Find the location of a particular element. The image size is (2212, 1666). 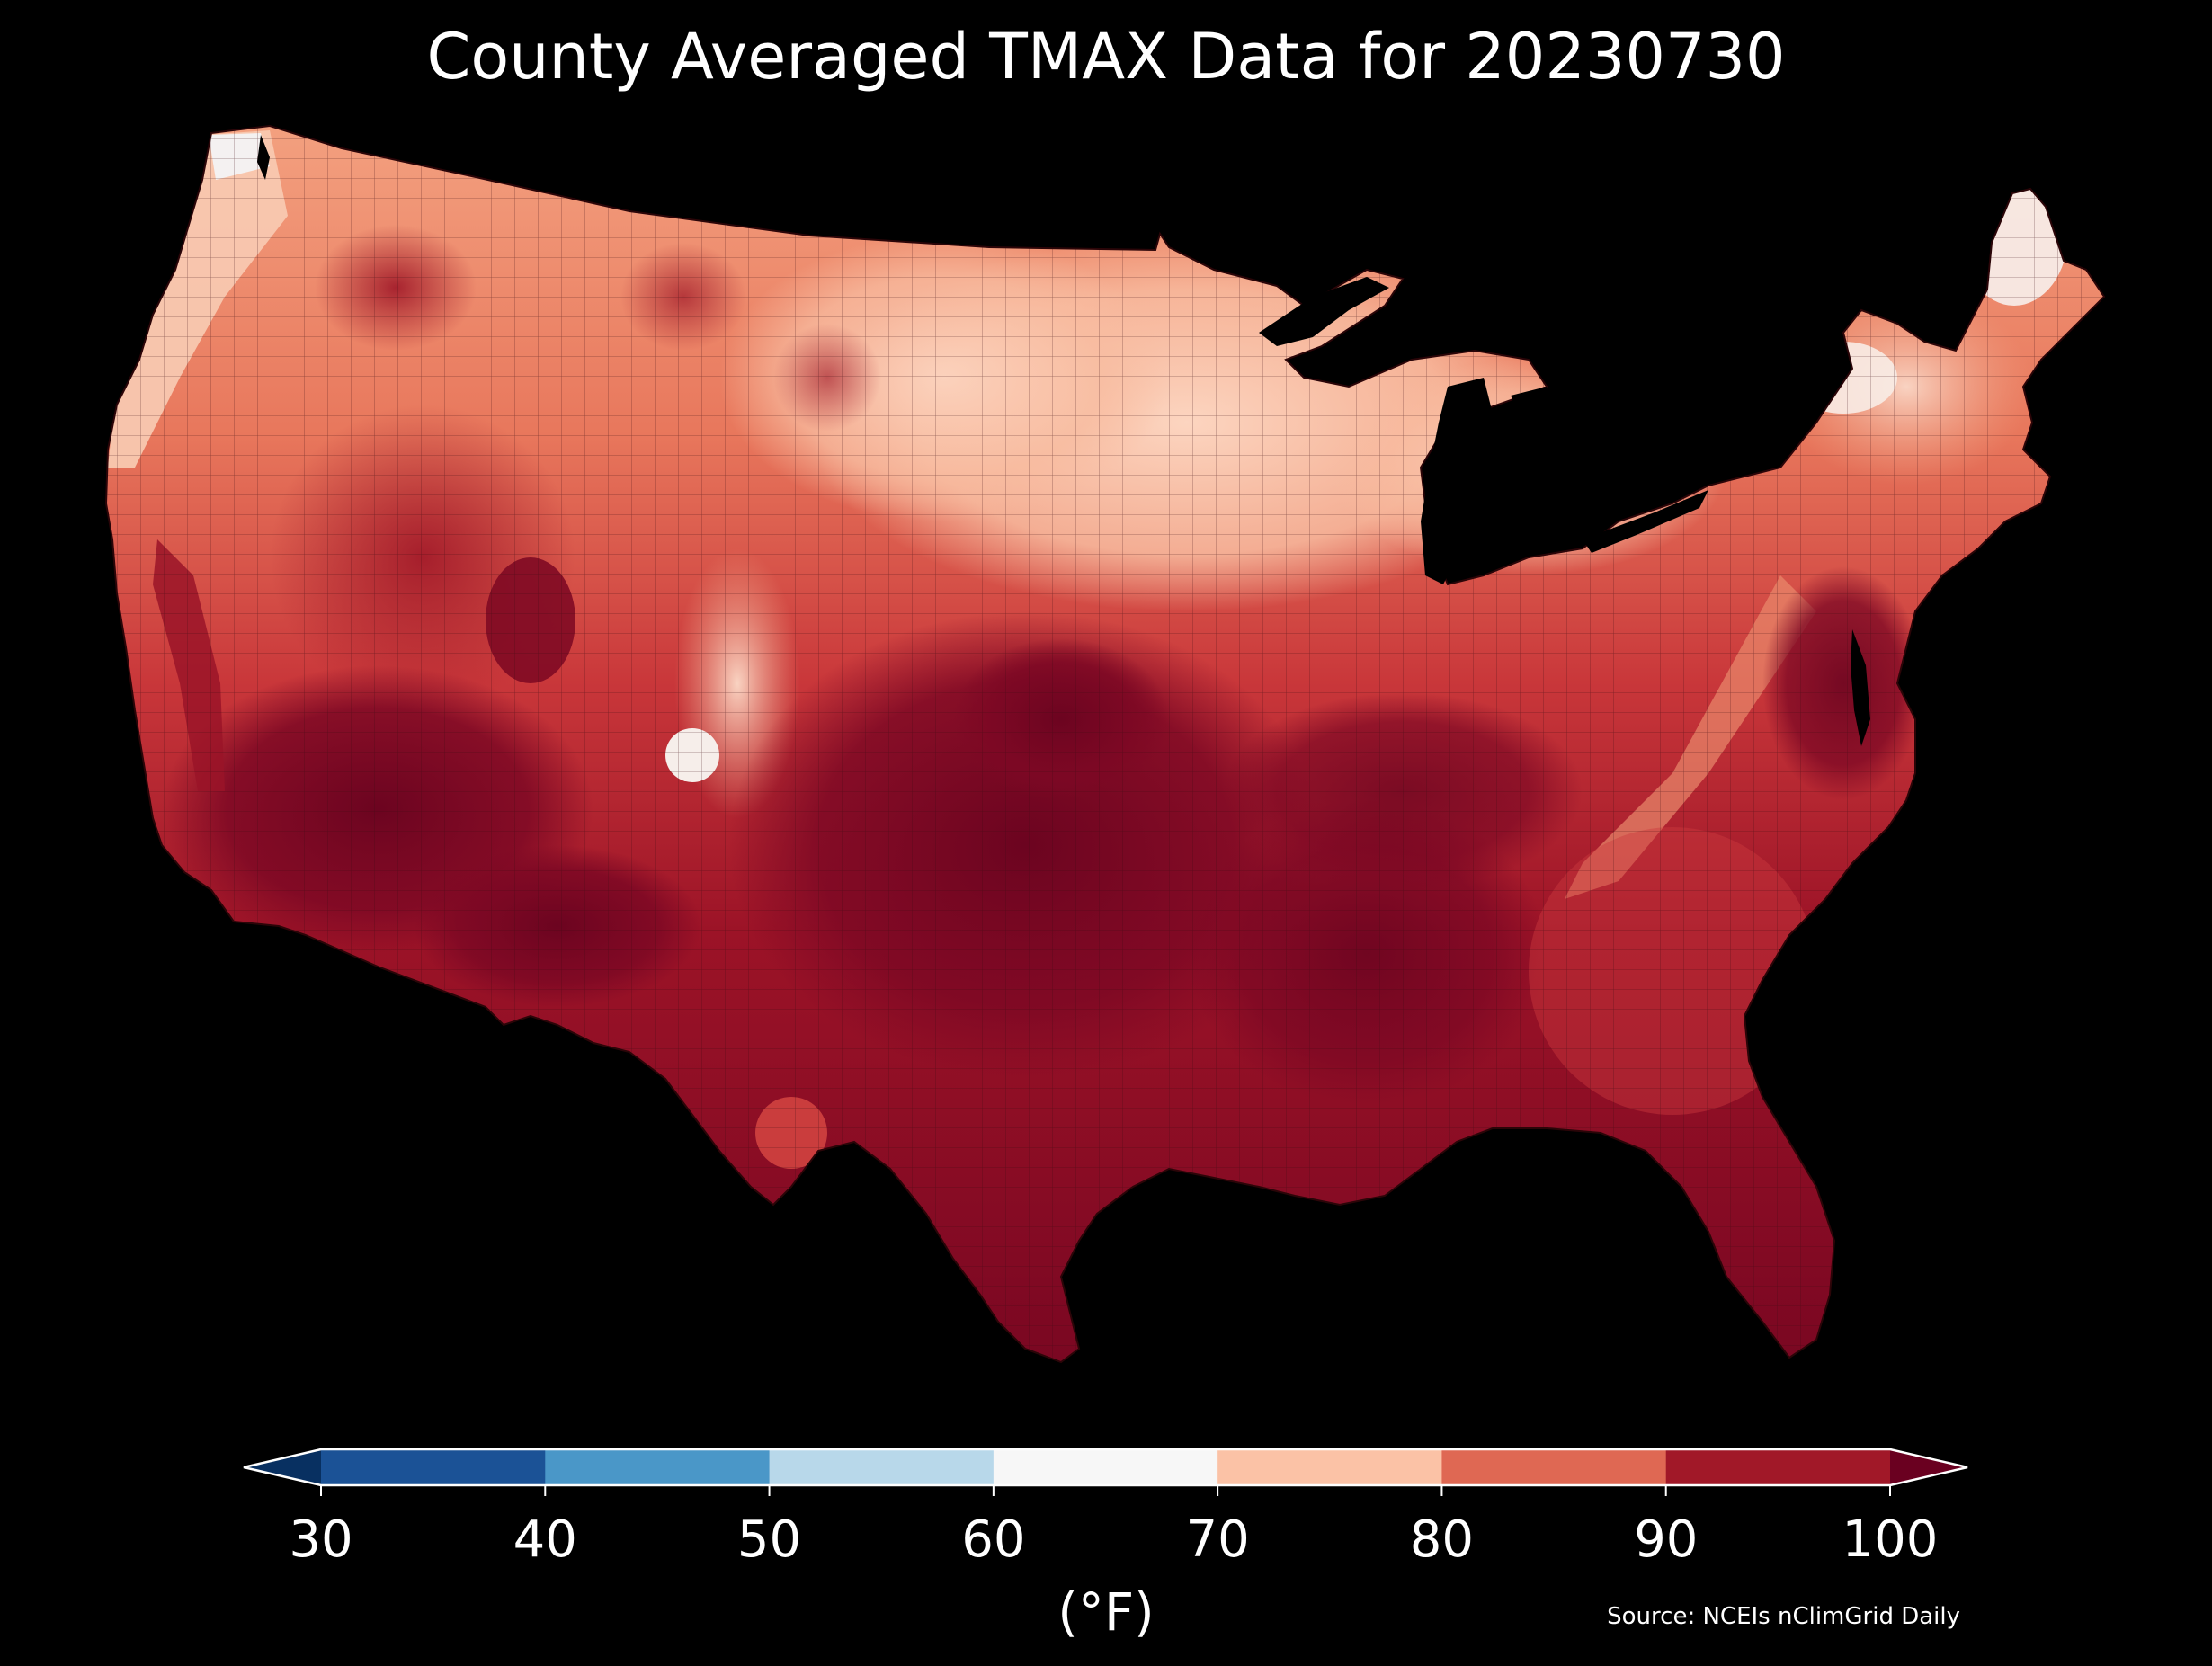

colorbar-tick-label: 90 is located at coordinates (1666, 1540).